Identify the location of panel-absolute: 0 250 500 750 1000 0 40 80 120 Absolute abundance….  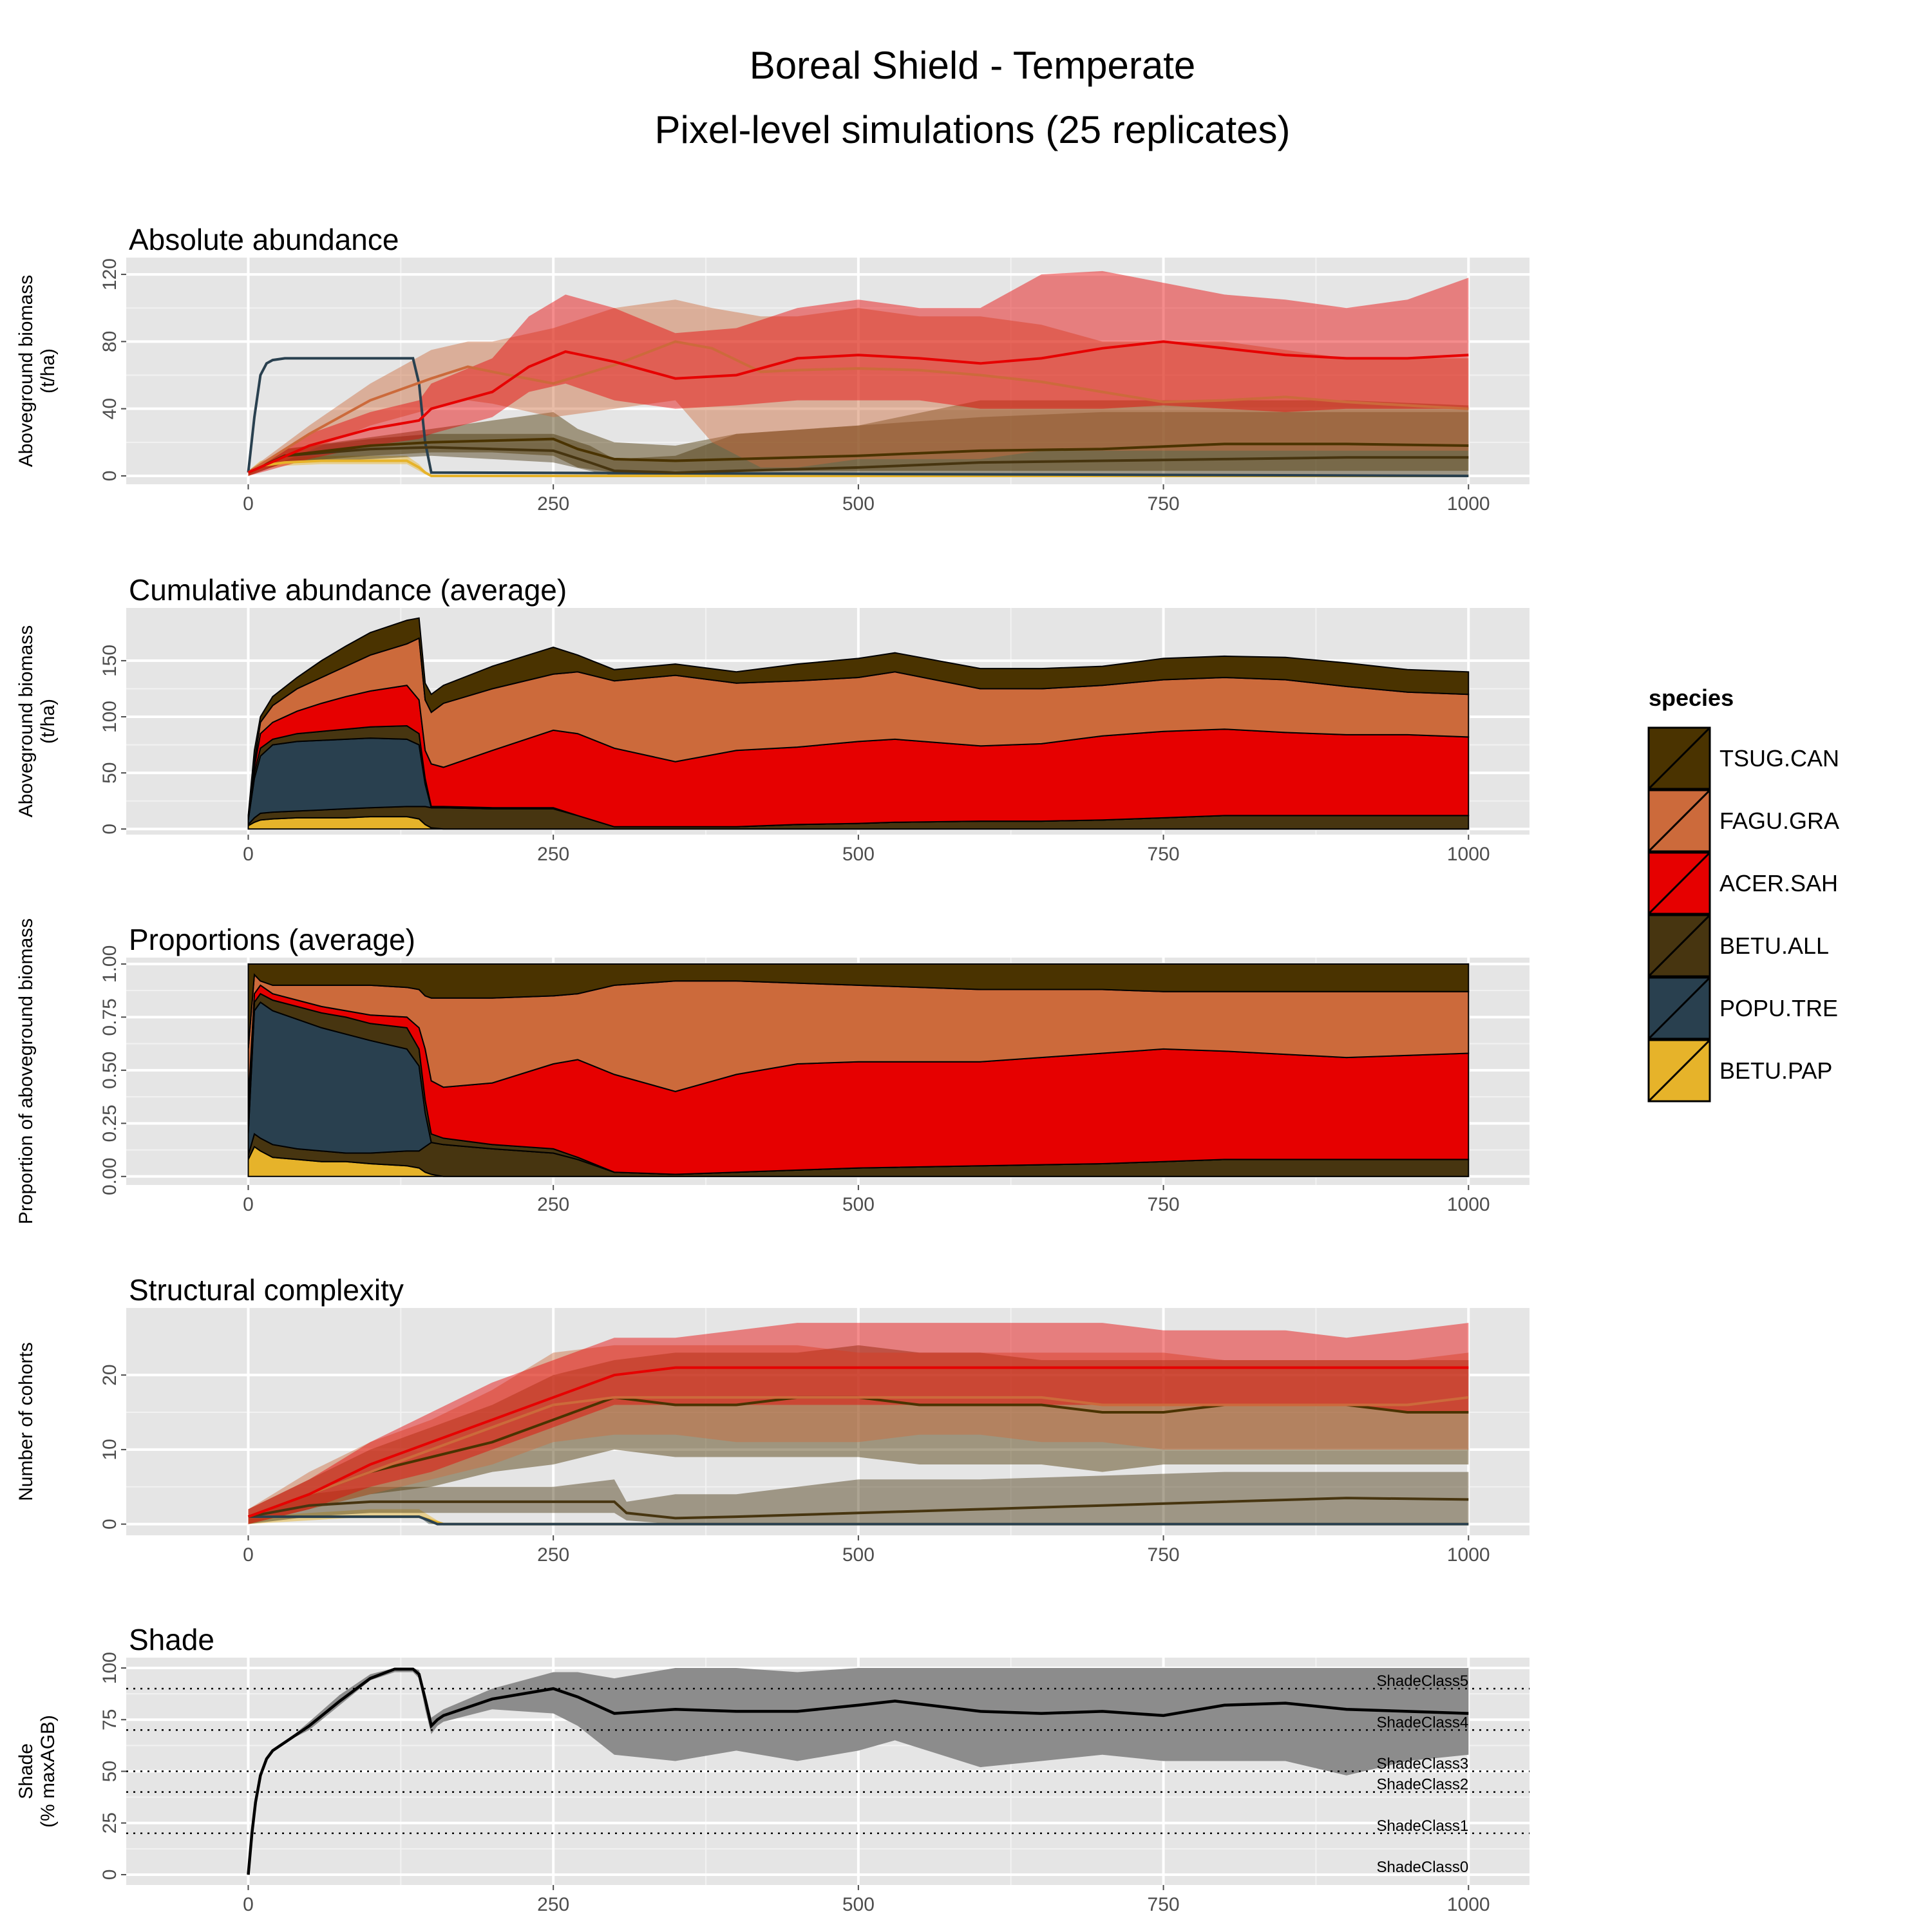
(773, 369).